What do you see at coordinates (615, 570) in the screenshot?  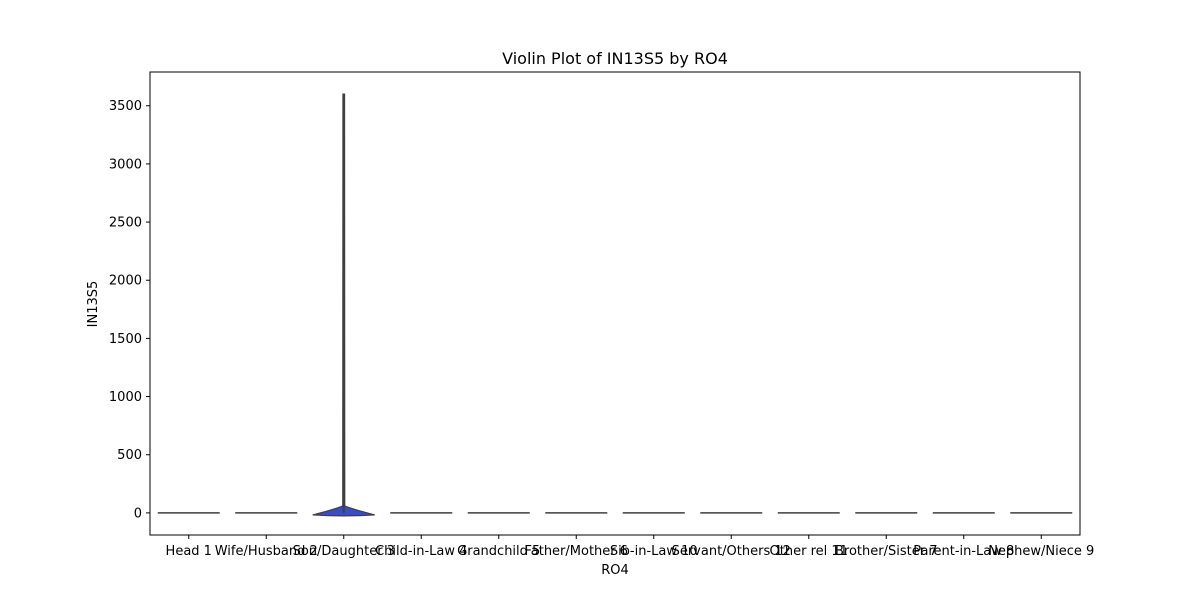 I see `x-axis-label: RO4` at bounding box center [615, 570].